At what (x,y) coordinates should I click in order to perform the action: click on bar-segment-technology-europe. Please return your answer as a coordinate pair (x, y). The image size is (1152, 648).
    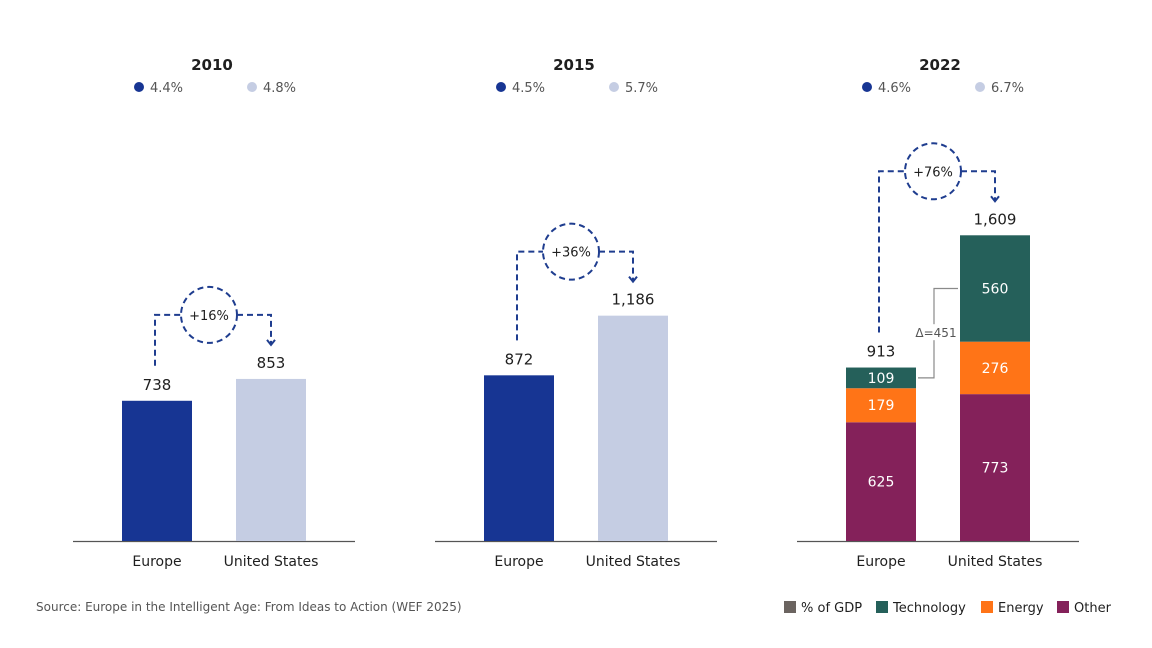
    Looking at the image, I should click on (881, 378).